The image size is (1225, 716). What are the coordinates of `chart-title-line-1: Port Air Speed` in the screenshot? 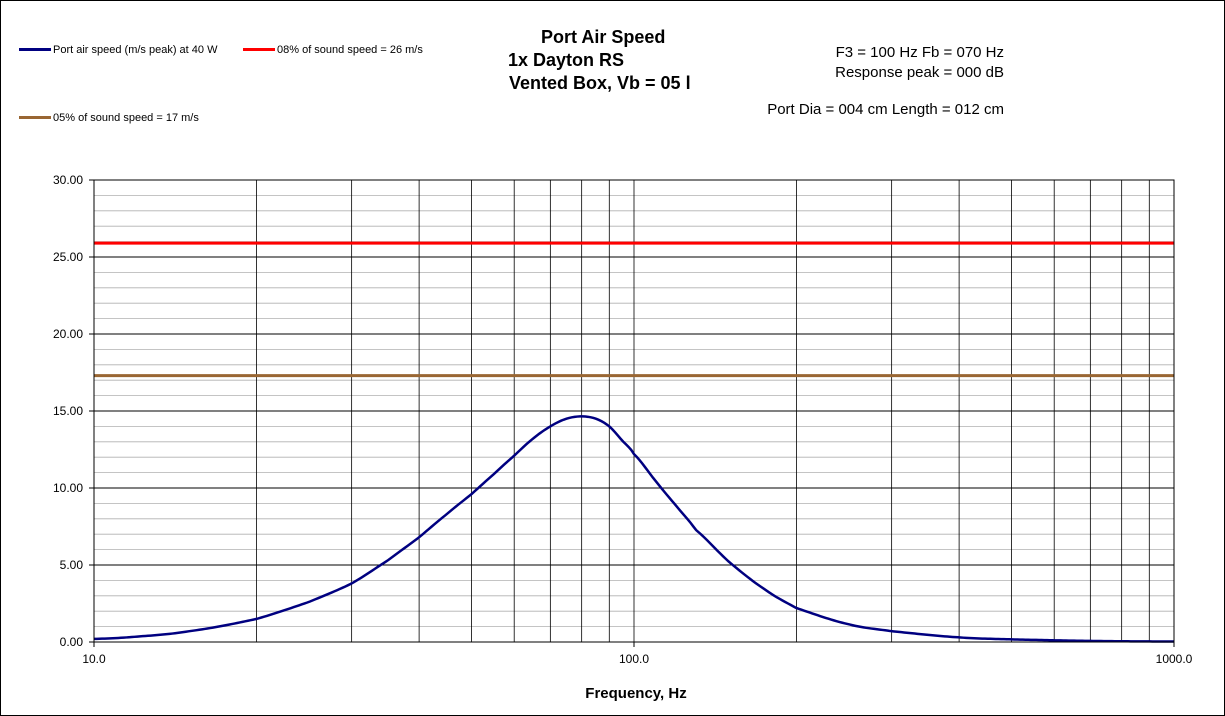 It's located at (603, 37).